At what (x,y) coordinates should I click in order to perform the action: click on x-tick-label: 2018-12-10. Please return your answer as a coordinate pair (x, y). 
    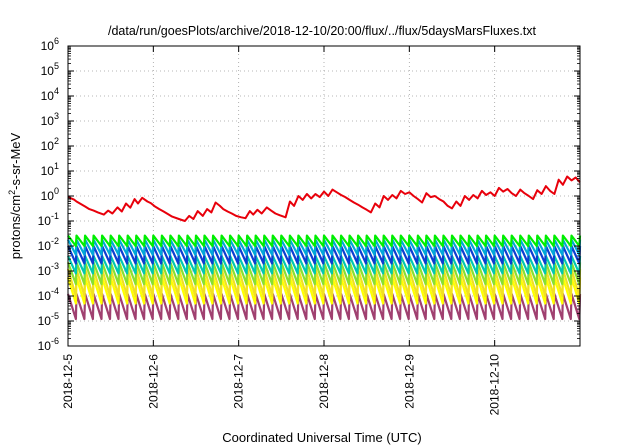
    Looking at the image, I should click on (495, 385).